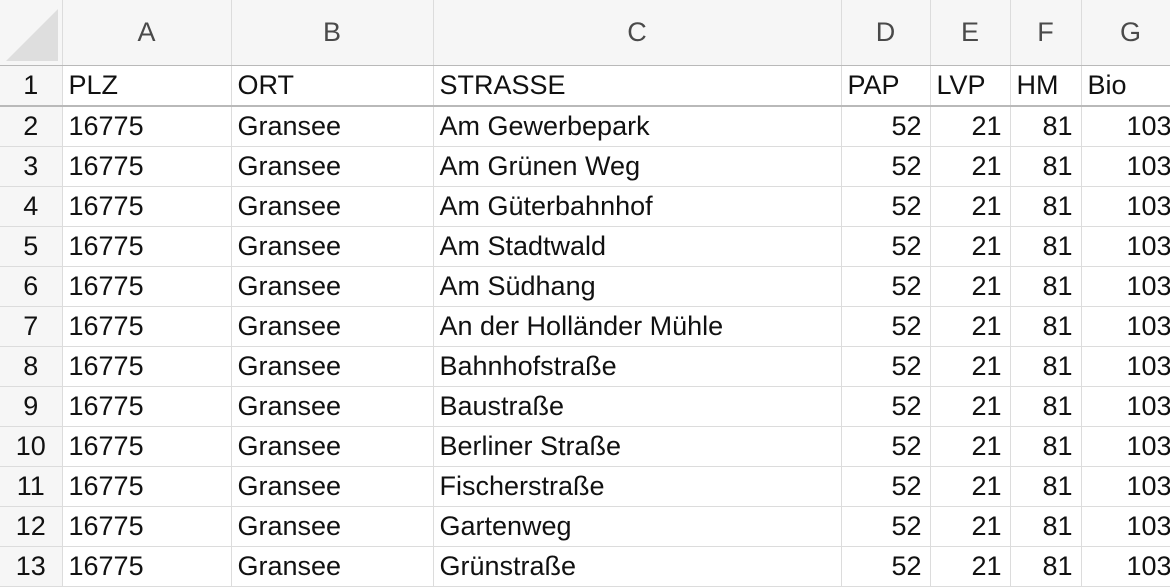 This screenshot has width=1170, height=588. Describe the element at coordinates (31, 33) in the screenshot. I see `select-all-corner` at that location.